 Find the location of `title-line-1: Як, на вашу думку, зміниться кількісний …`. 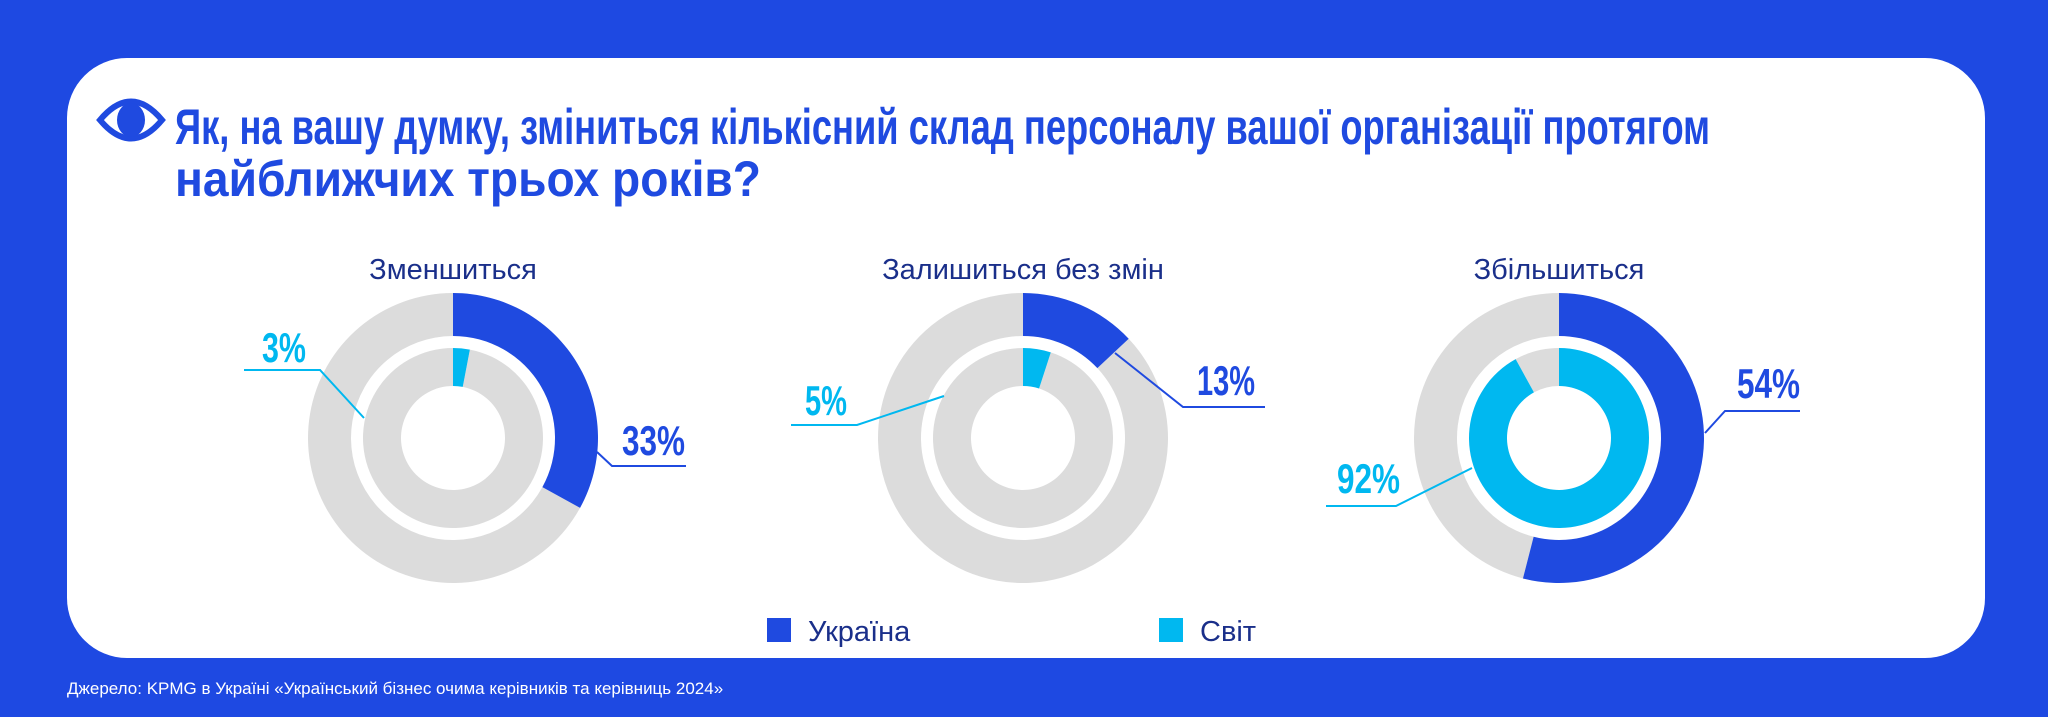

title-line-1: Як, на вашу думку, зміниться кількісний … is located at coordinates (942, 127).